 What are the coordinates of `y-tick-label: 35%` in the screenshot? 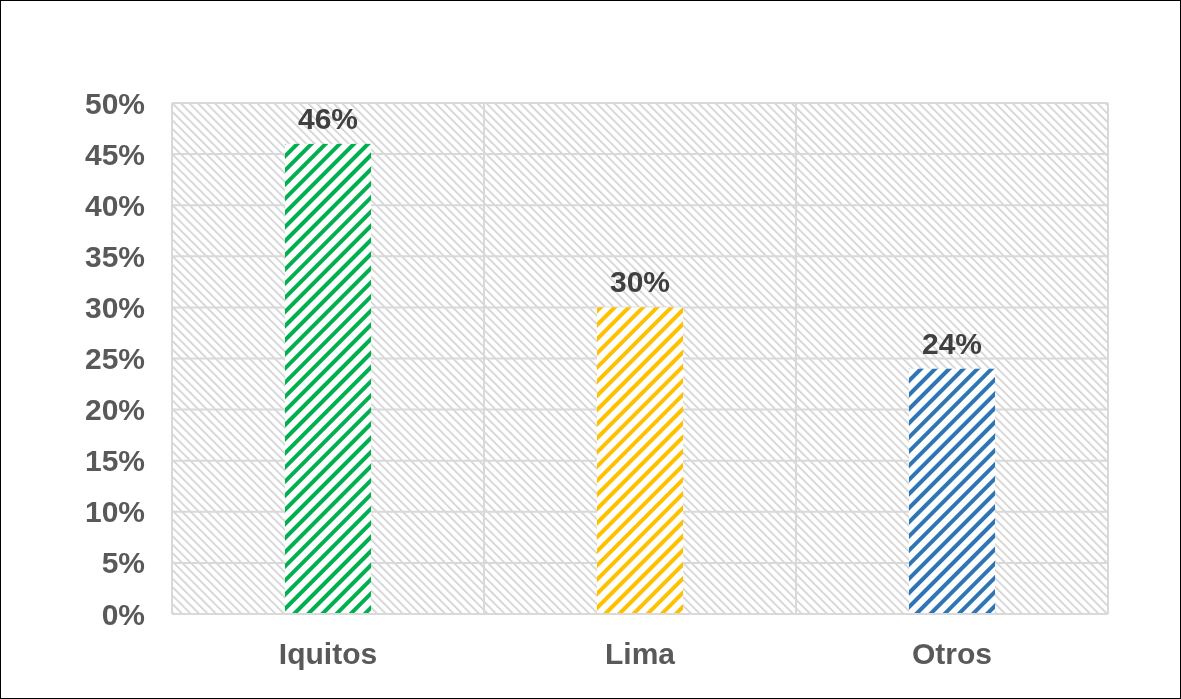 It's located at (114, 256).